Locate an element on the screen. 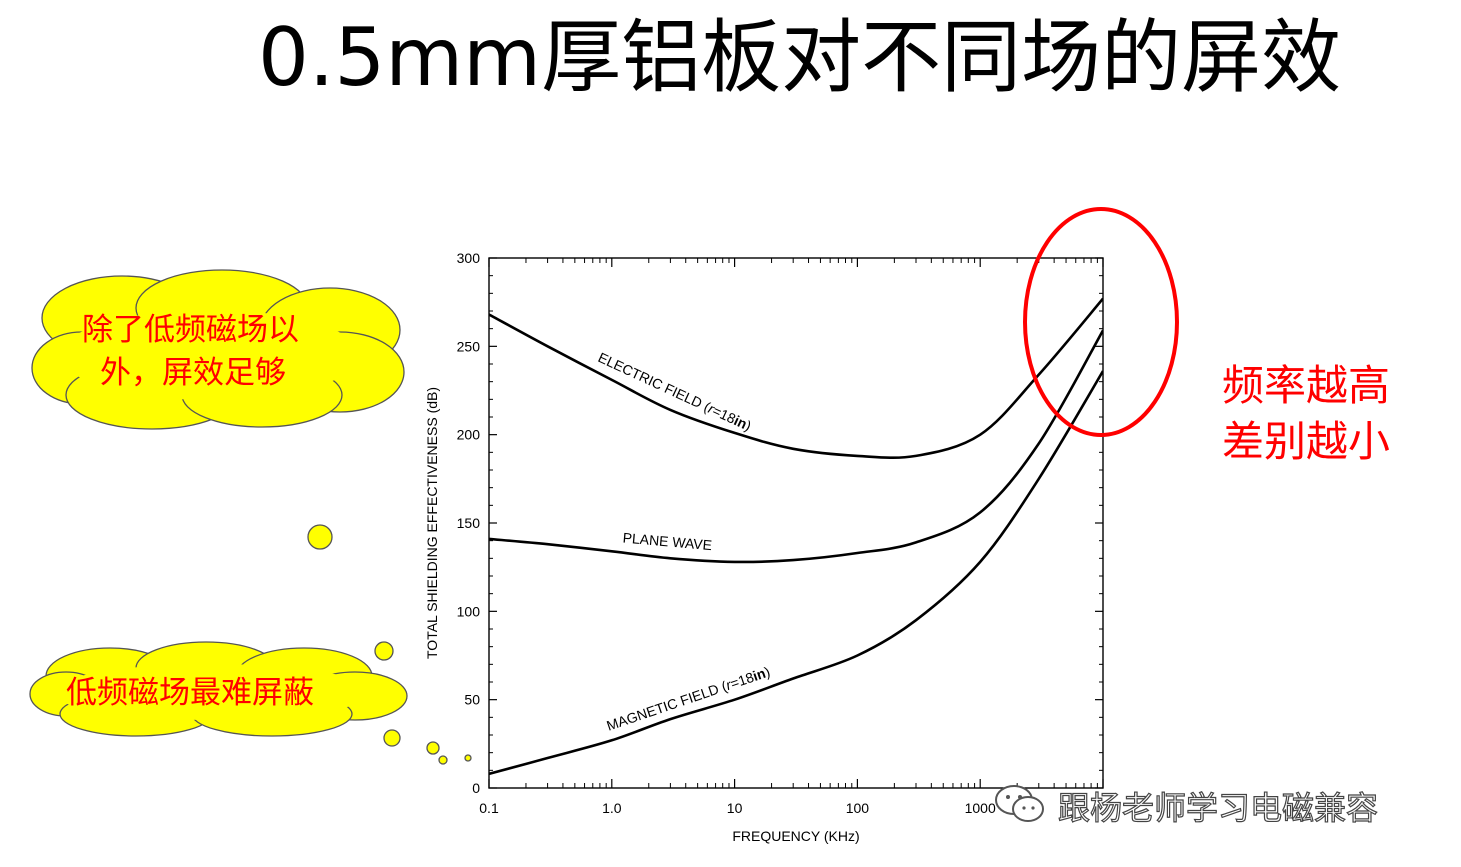 This screenshot has width=1461, height=867. y-tick-label: 50 is located at coordinates (472, 700).